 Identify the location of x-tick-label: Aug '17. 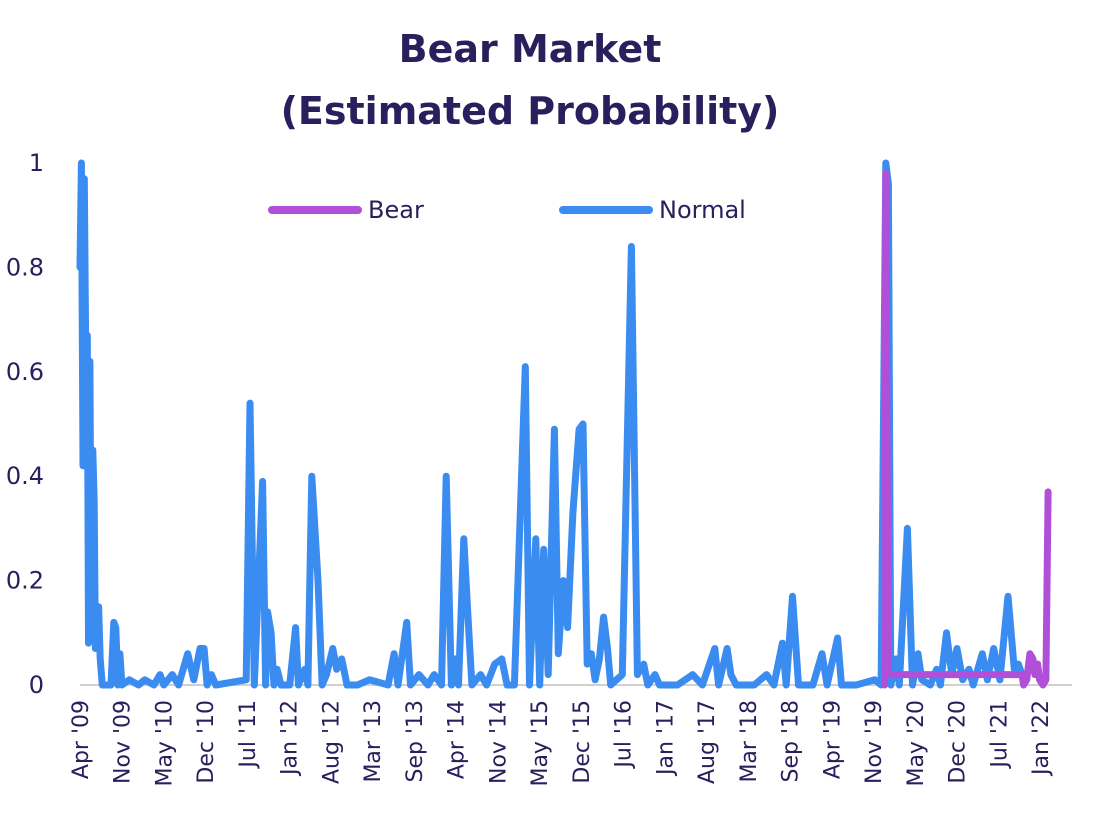
(707, 742).